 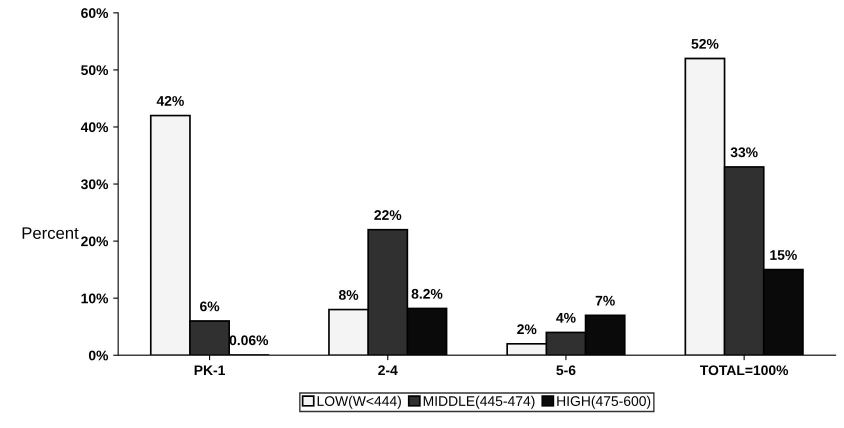 What do you see at coordinates (170, 101) in the screenshot?
I see `data-label: 42%` at bounding box center [170, 101].